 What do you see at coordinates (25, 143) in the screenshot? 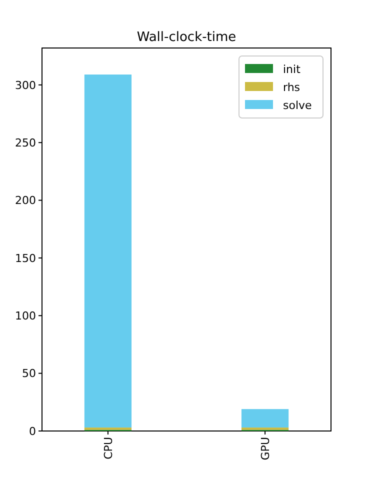
I see `y-tick-label: 250` at bounding box center [25, 143].